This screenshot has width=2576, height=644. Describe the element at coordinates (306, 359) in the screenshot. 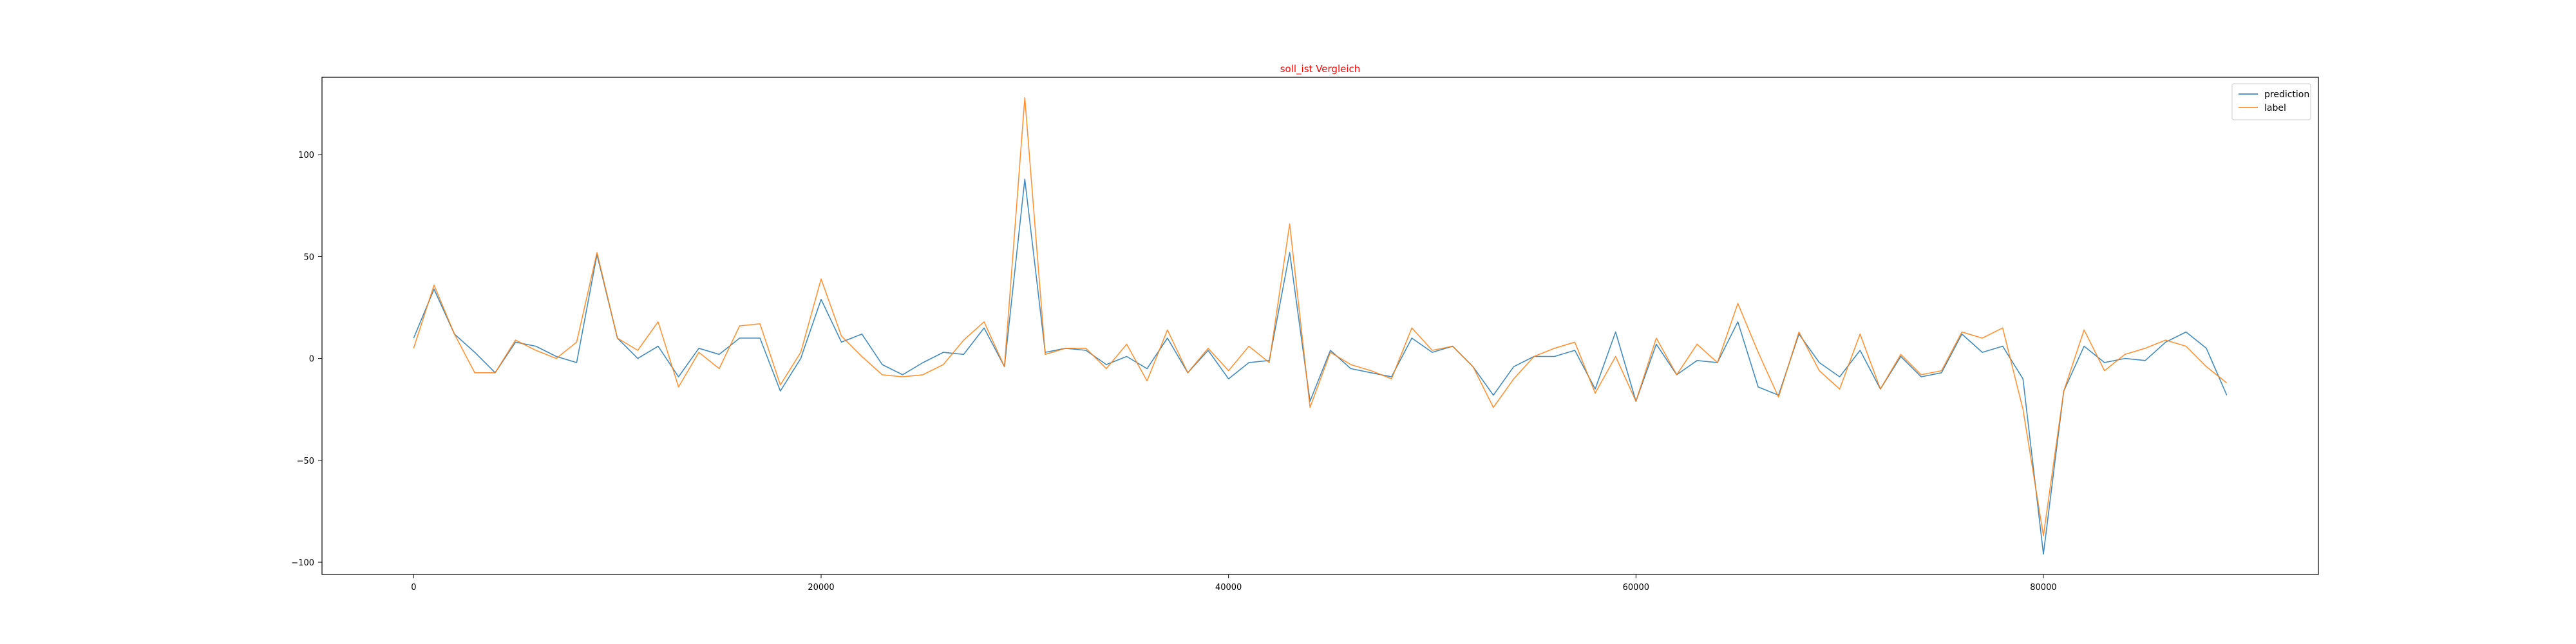

I see `y-axis: −100 −50 0 50 100` at that location.